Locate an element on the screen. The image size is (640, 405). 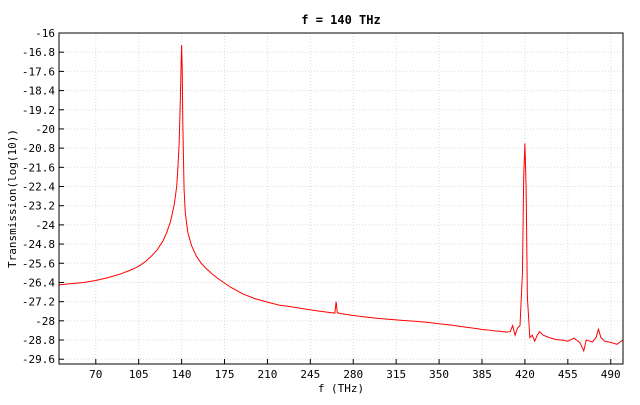
x-axis-label: f (THz) is located at coordinates (341, 388).